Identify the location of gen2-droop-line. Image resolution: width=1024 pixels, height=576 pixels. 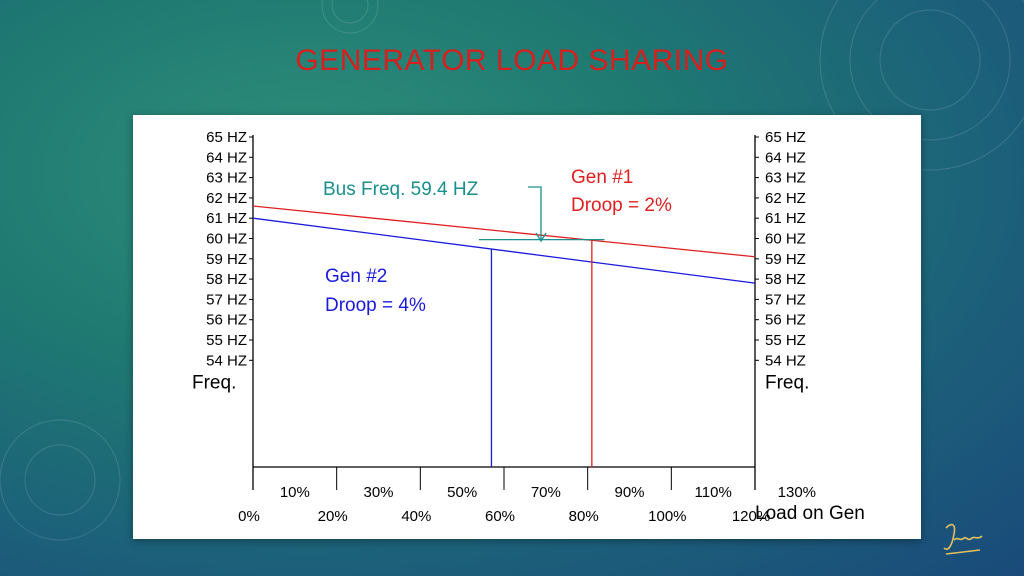
(504, 250).